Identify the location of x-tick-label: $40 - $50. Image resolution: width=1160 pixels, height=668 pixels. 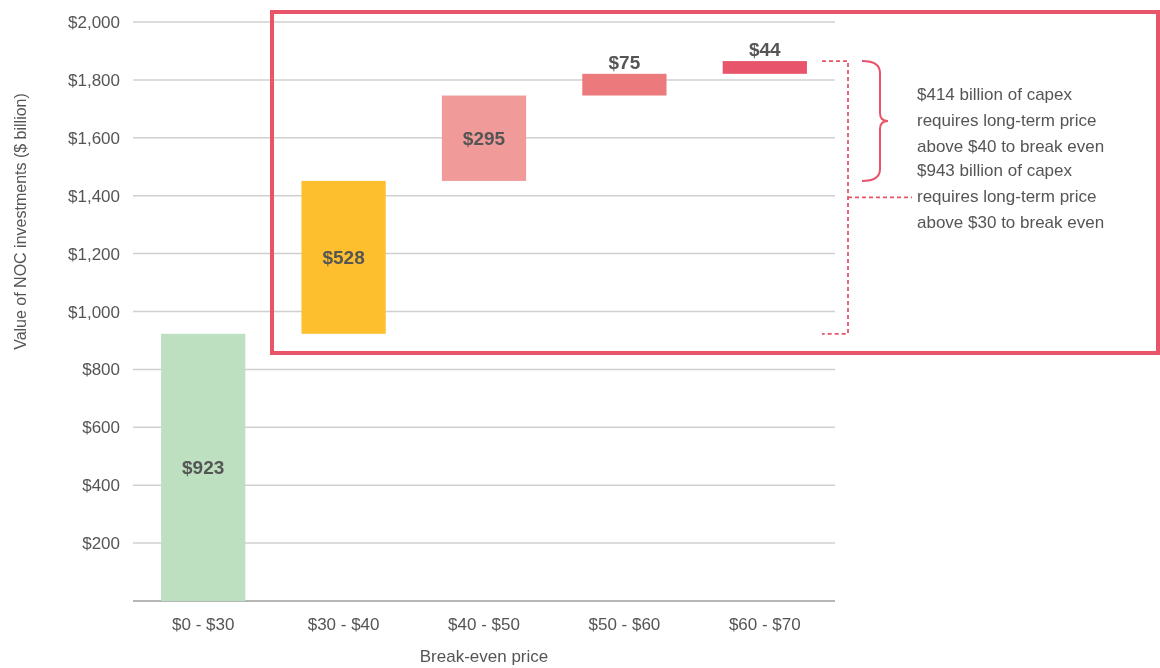
(484, 624).